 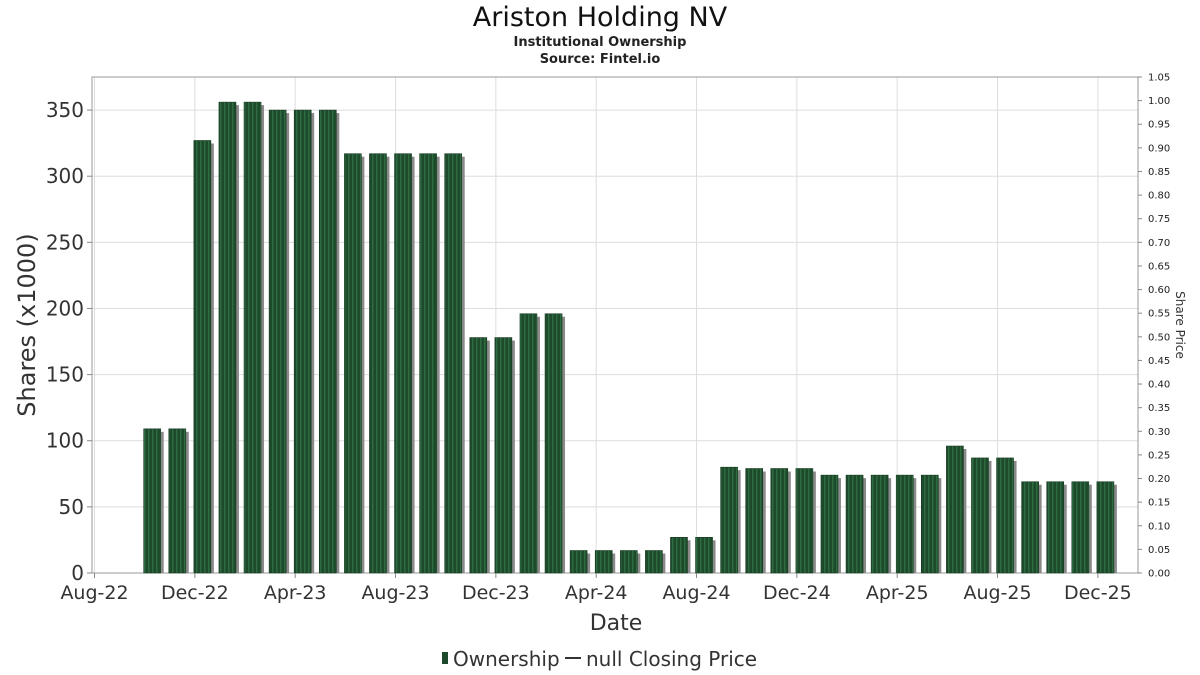 What do you see at coordinates (65, 441) in the screenshot?
I see `y-tick-label: 100` at bounding box center [65, 441].